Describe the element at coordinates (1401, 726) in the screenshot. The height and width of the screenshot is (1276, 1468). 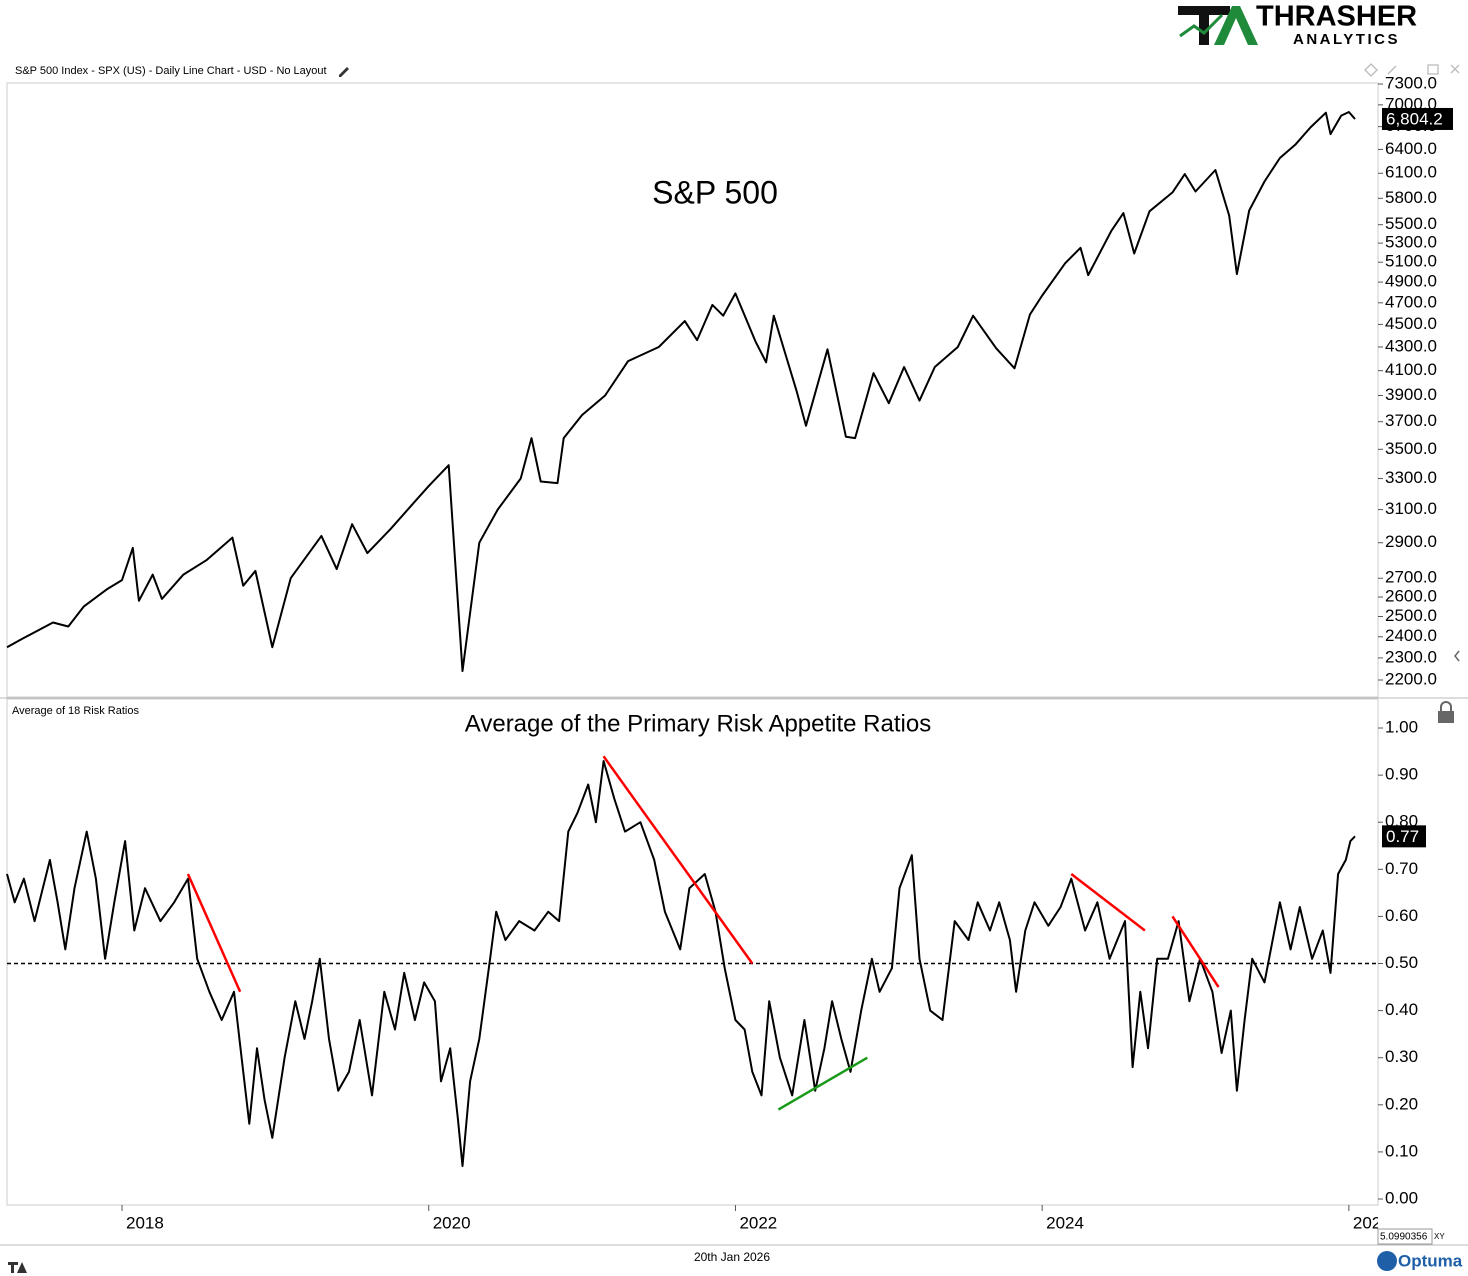
I see `y-tick-label: 1.00` at that location.